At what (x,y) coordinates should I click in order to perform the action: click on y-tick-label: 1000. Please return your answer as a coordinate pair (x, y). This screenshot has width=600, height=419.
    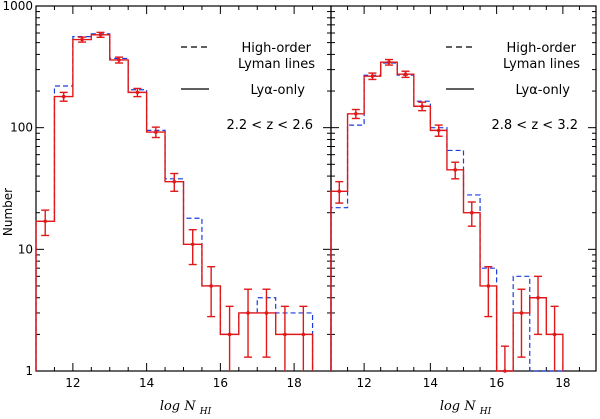
    Looking at the image, I should click on (17, 6).